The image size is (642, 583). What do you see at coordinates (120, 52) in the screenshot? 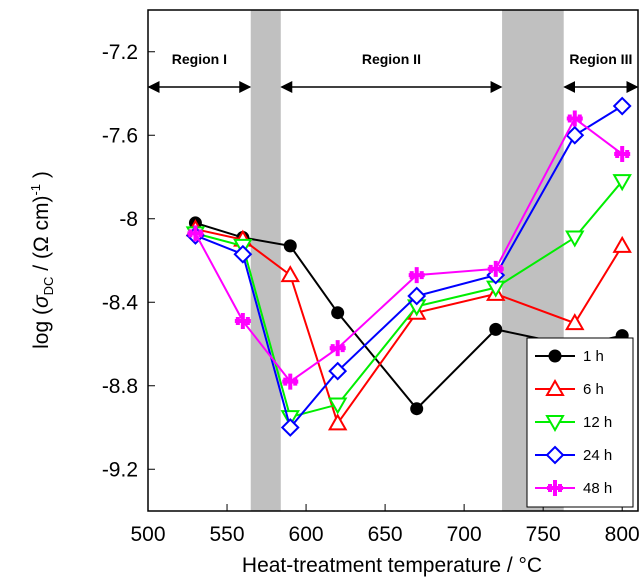
I see `y-tick-label: -7.2` at bounding box center [120, 52].